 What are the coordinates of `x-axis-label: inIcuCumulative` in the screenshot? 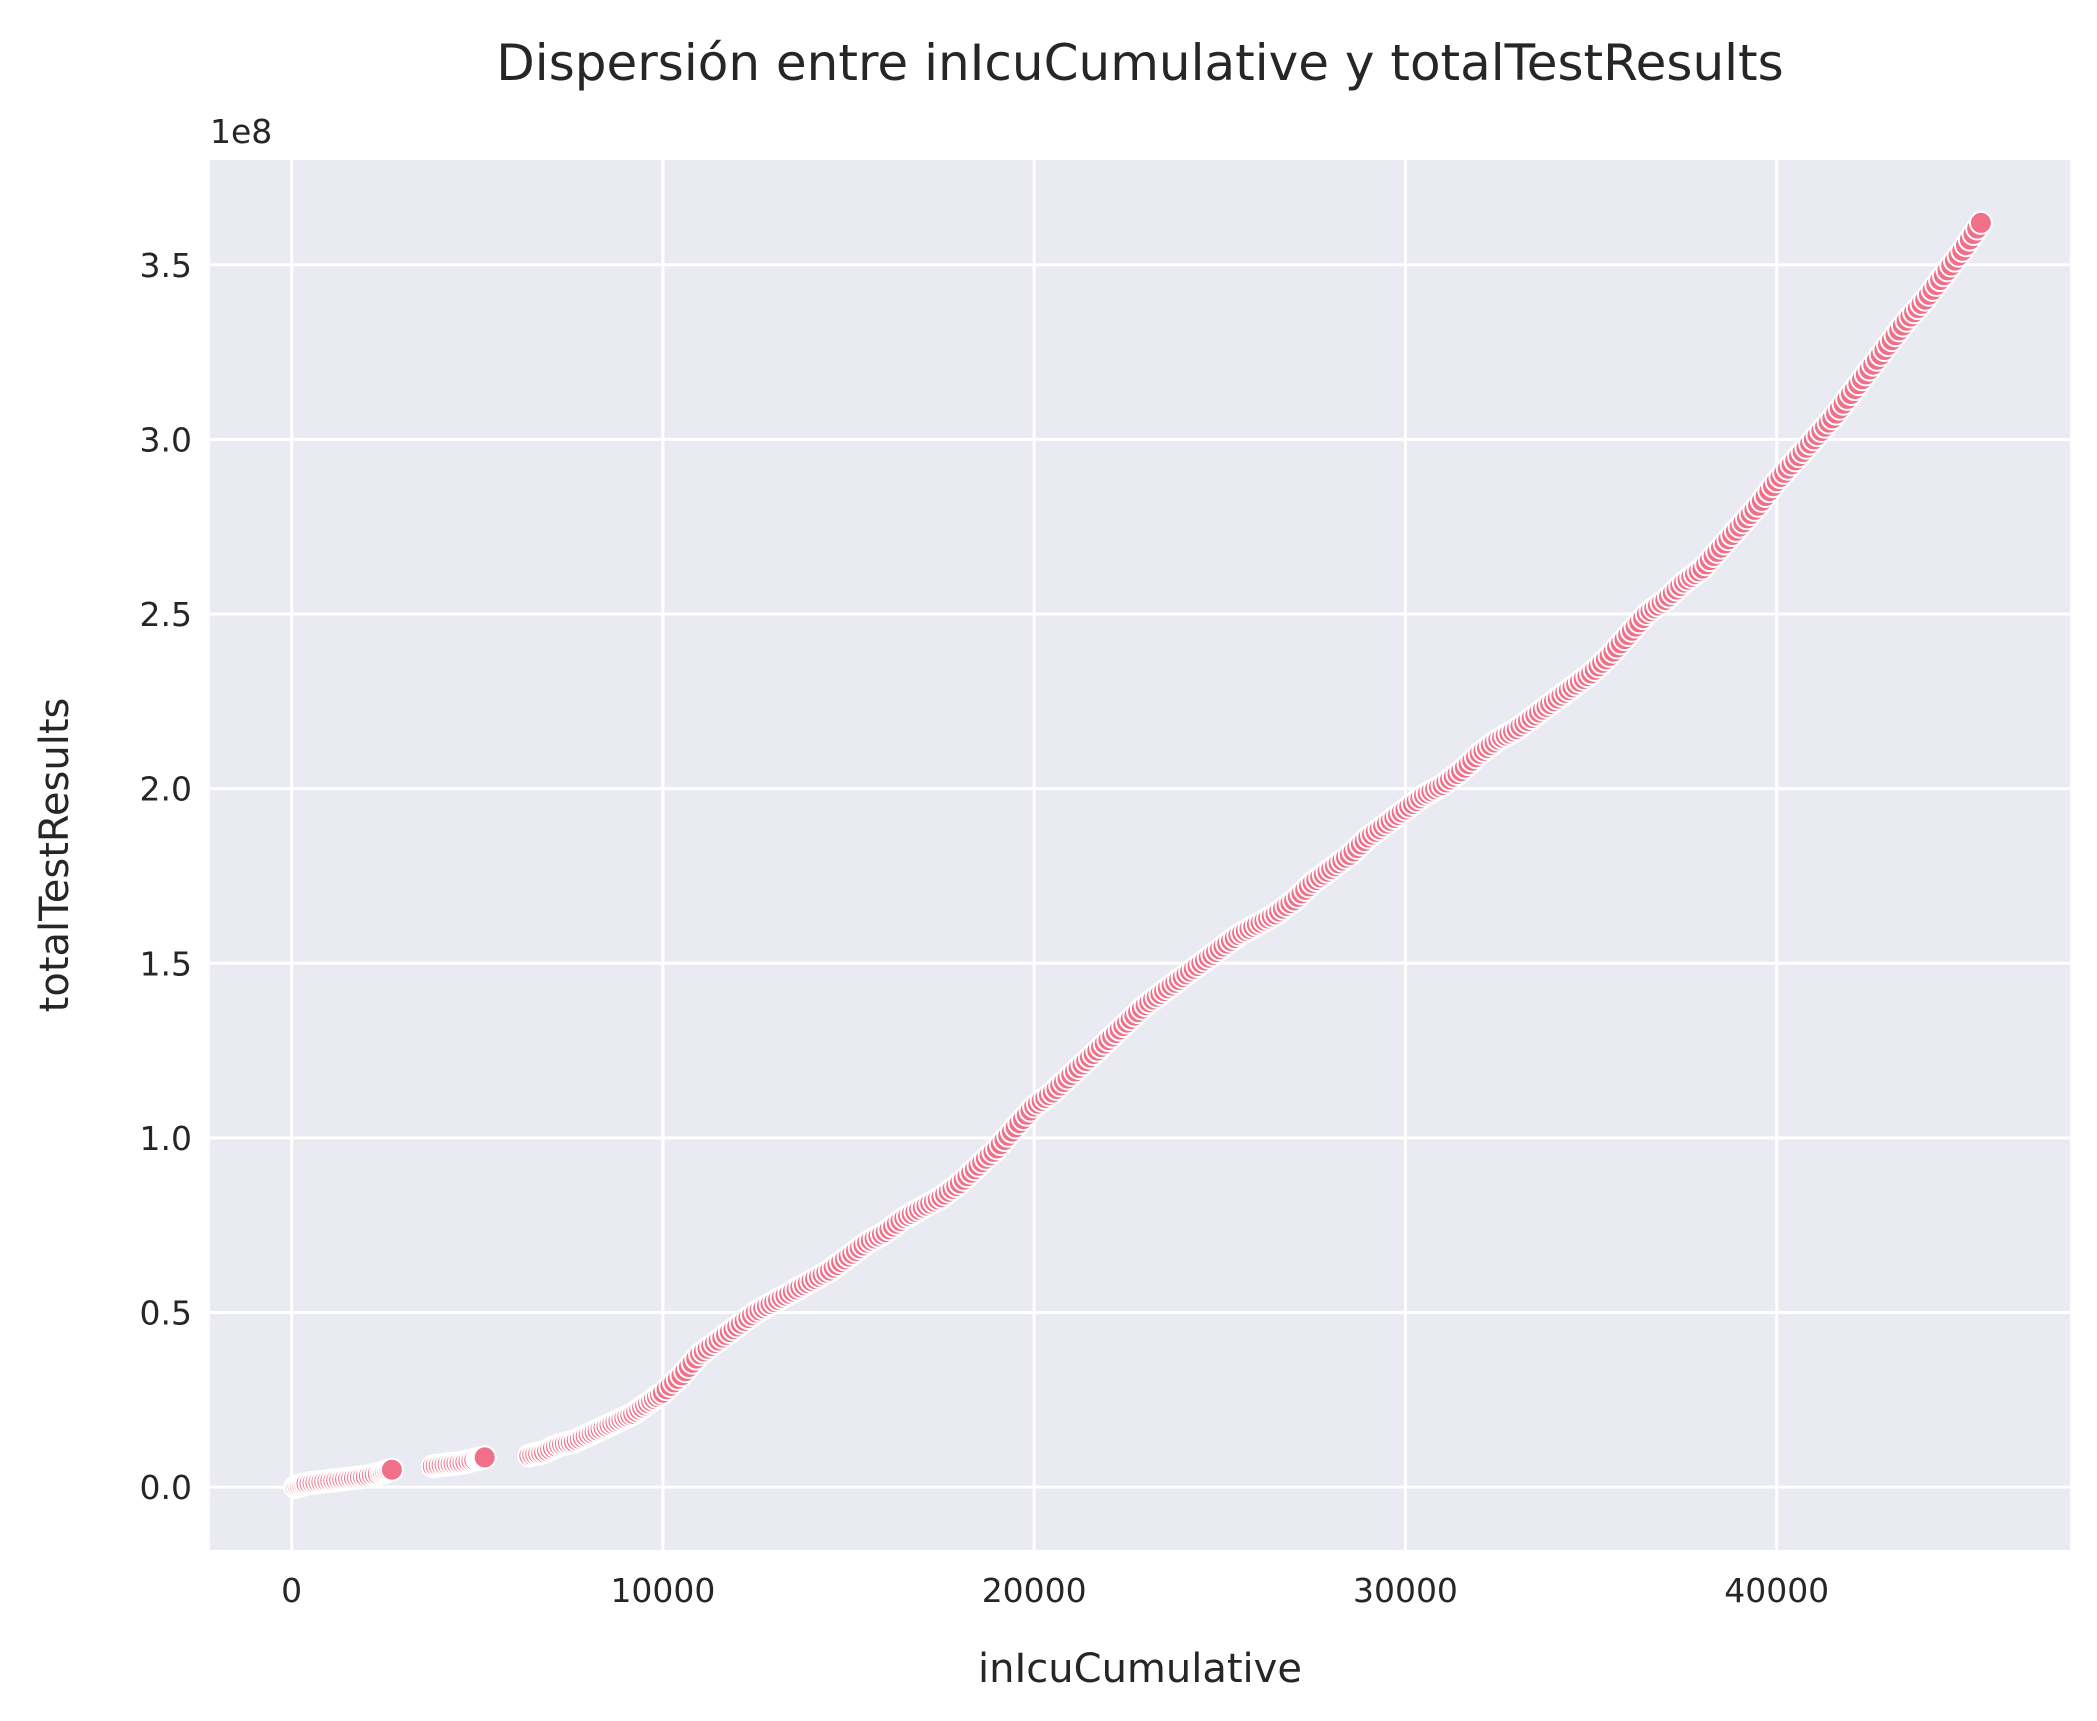 It's located at (1140, 1669).